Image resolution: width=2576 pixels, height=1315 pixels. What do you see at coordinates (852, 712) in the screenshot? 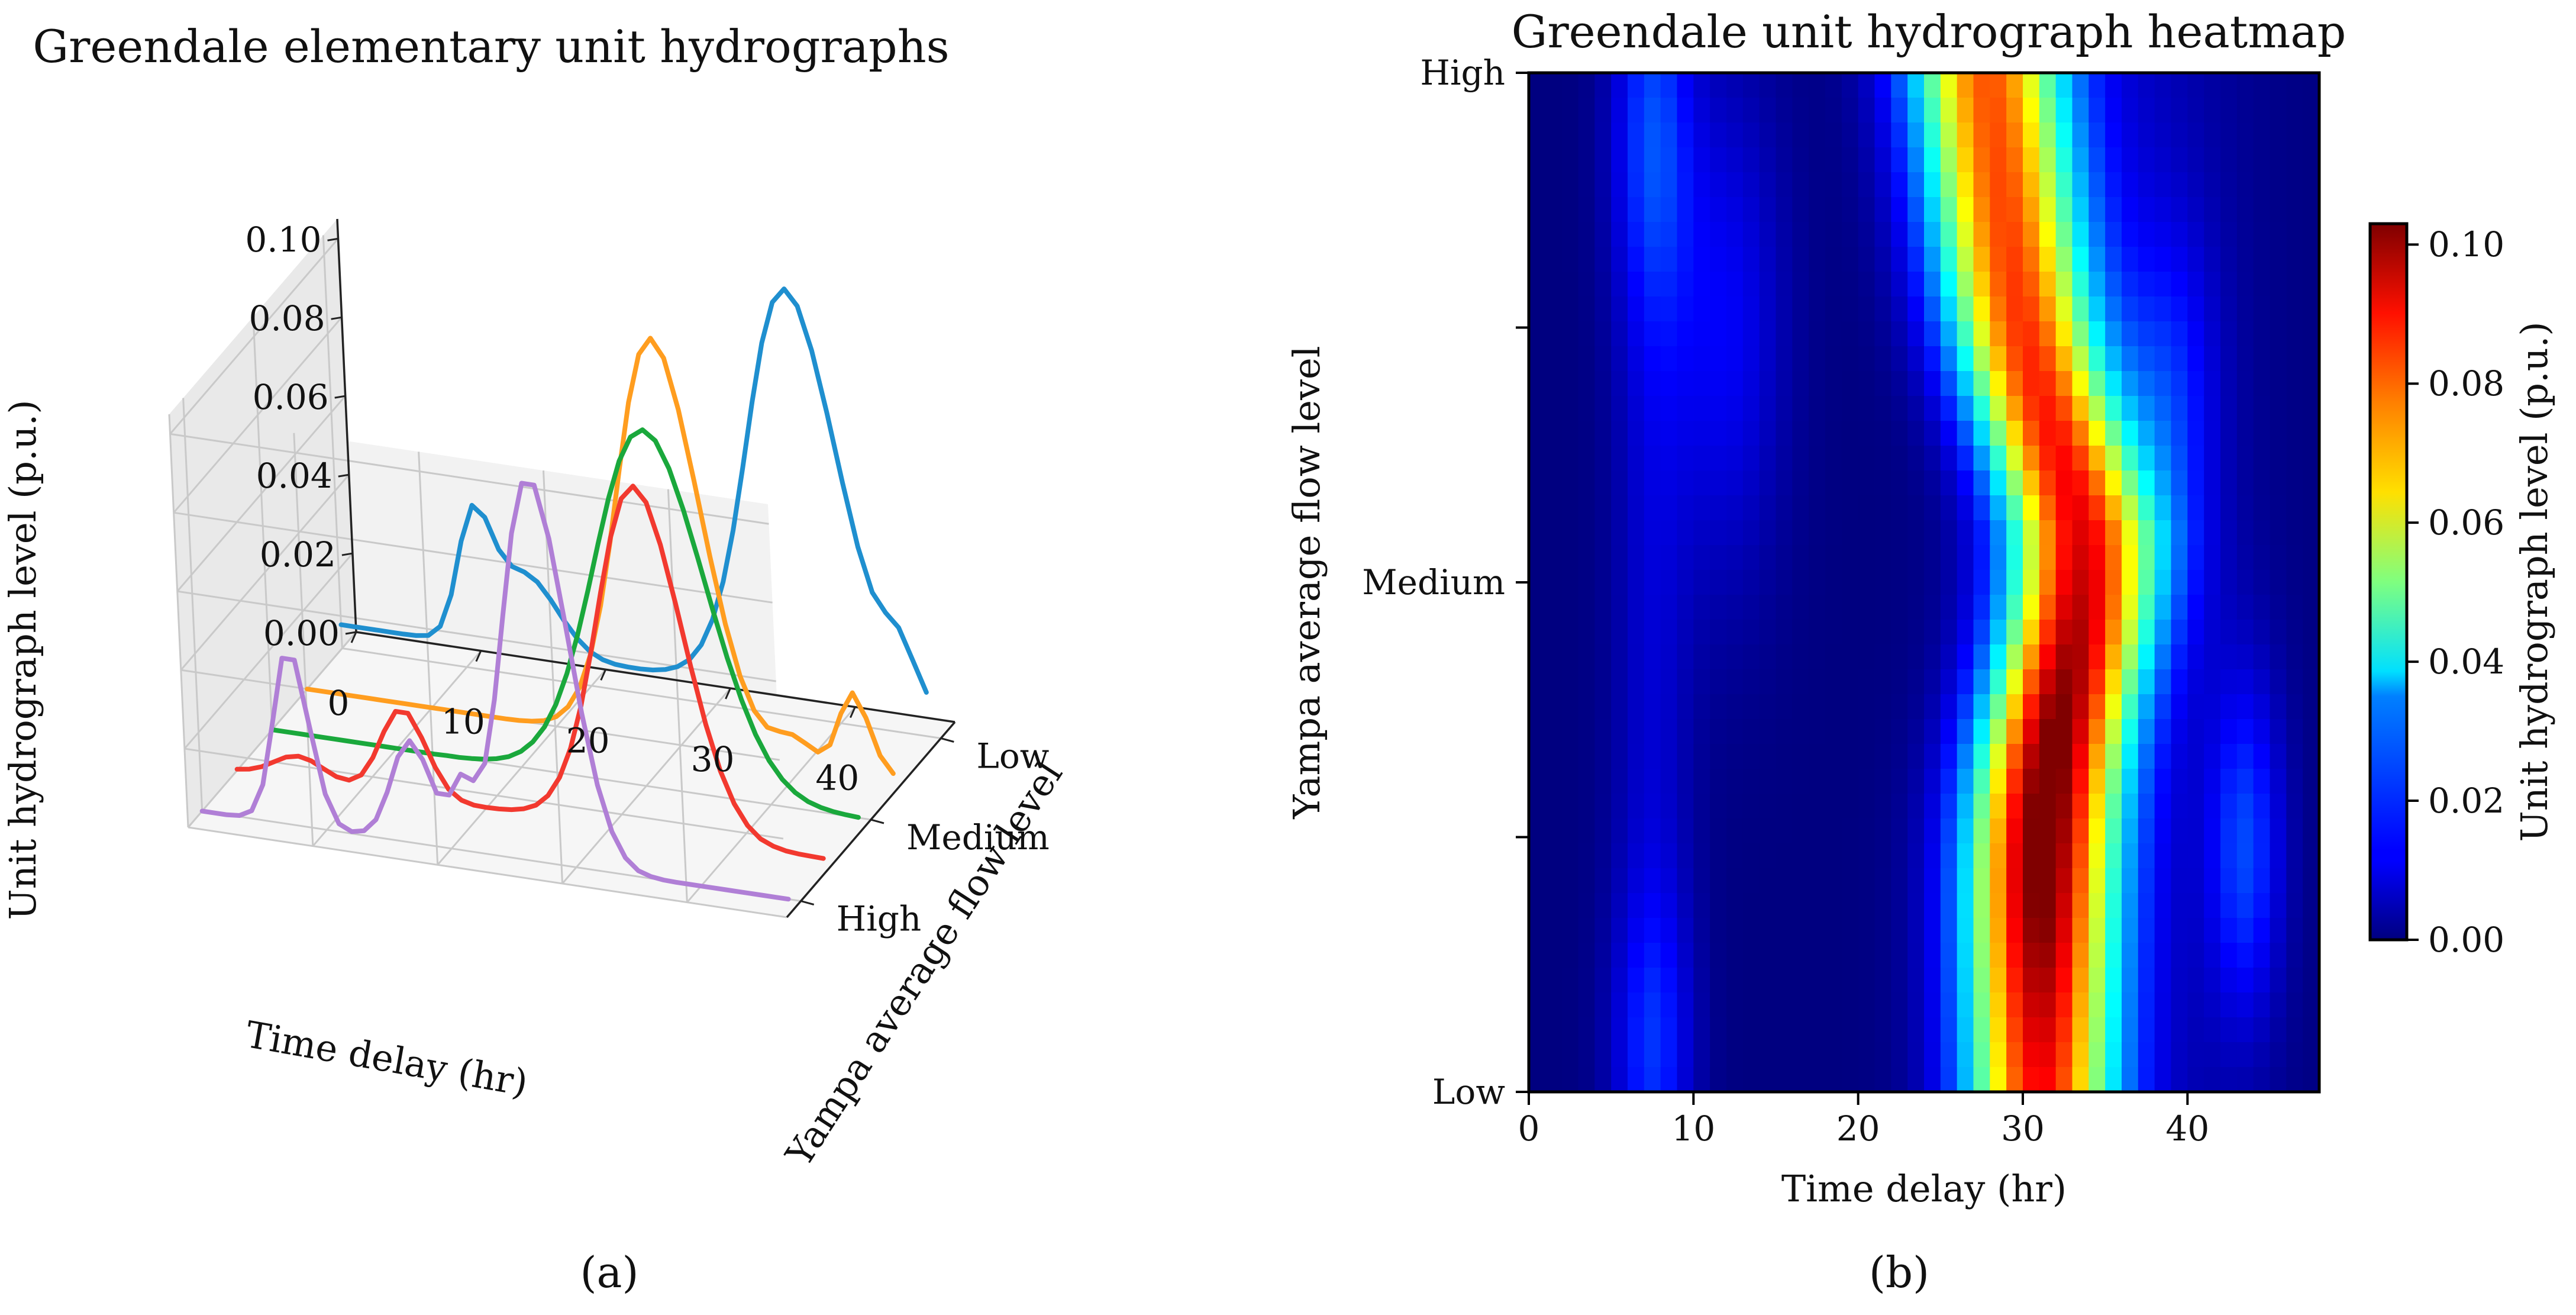
I see `x-tick-mark` at bounding box center [852, 712].